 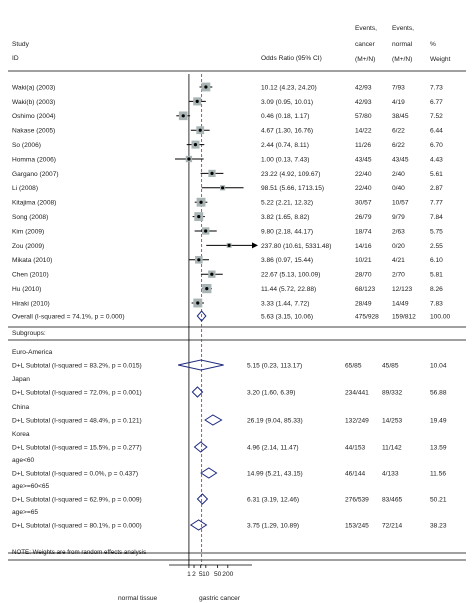 I want to click on study-label: Waki(b) (2003), so click(x=33, y=102).